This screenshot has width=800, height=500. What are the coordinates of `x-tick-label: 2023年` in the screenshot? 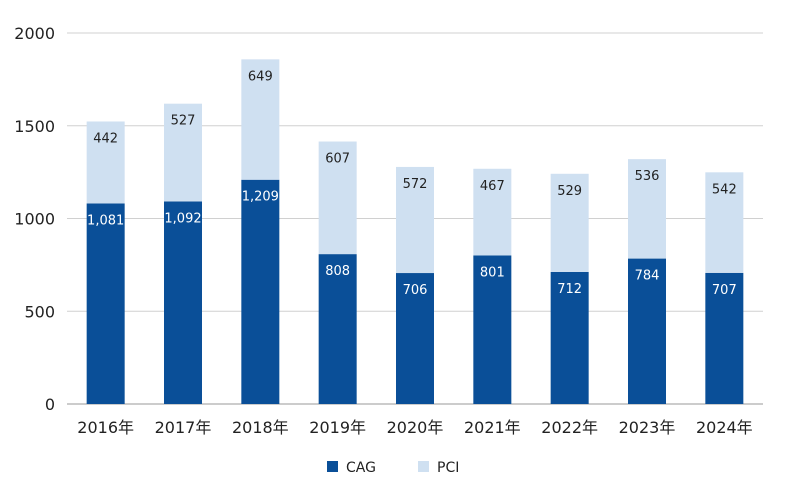 It's located at (647, 427).